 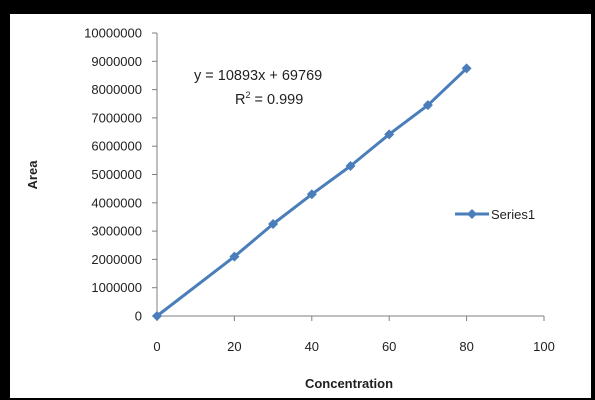 What do you see at coordinates (258, 76) in the screenshot?
I see `trendline-equation: y = 10893x + 69769` at bounding box center [258, 76].